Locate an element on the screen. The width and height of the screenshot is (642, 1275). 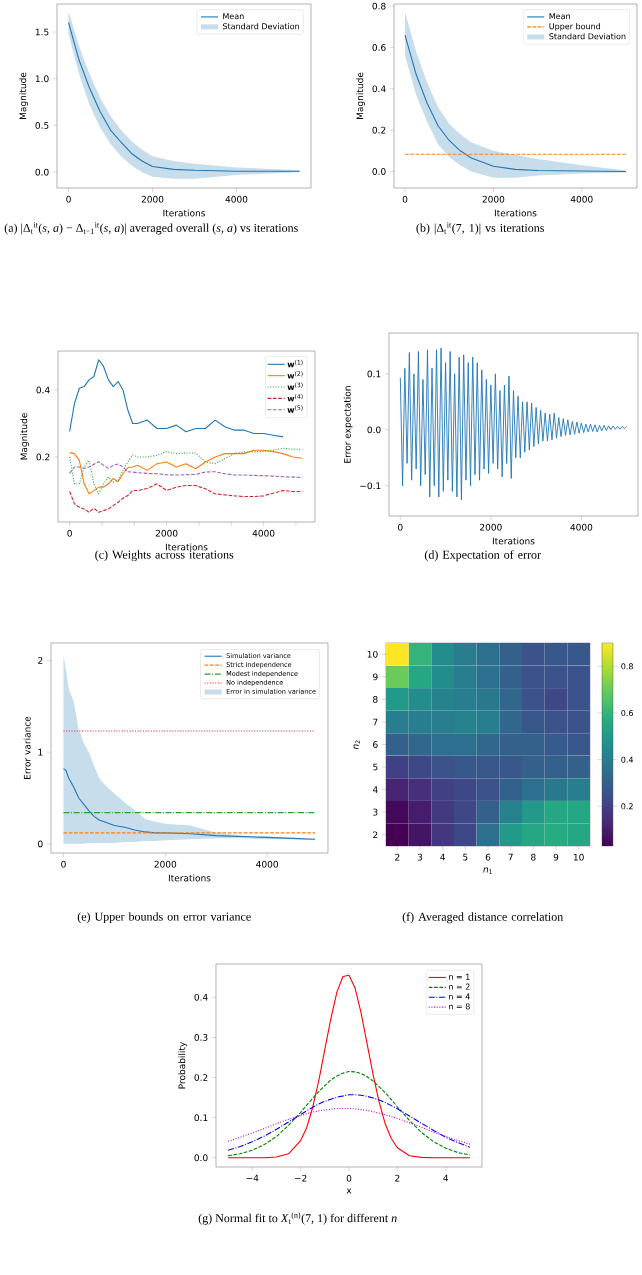
legend-label: Upper bound is located at coordinates (575, 27).